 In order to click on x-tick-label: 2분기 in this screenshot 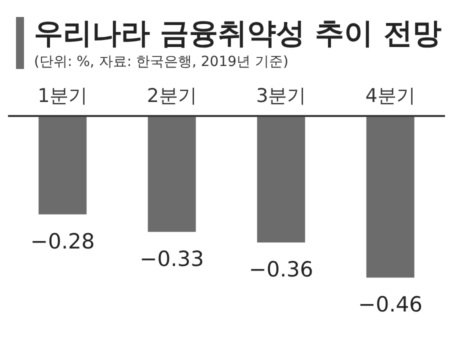, I will do `click(171, 96)`.